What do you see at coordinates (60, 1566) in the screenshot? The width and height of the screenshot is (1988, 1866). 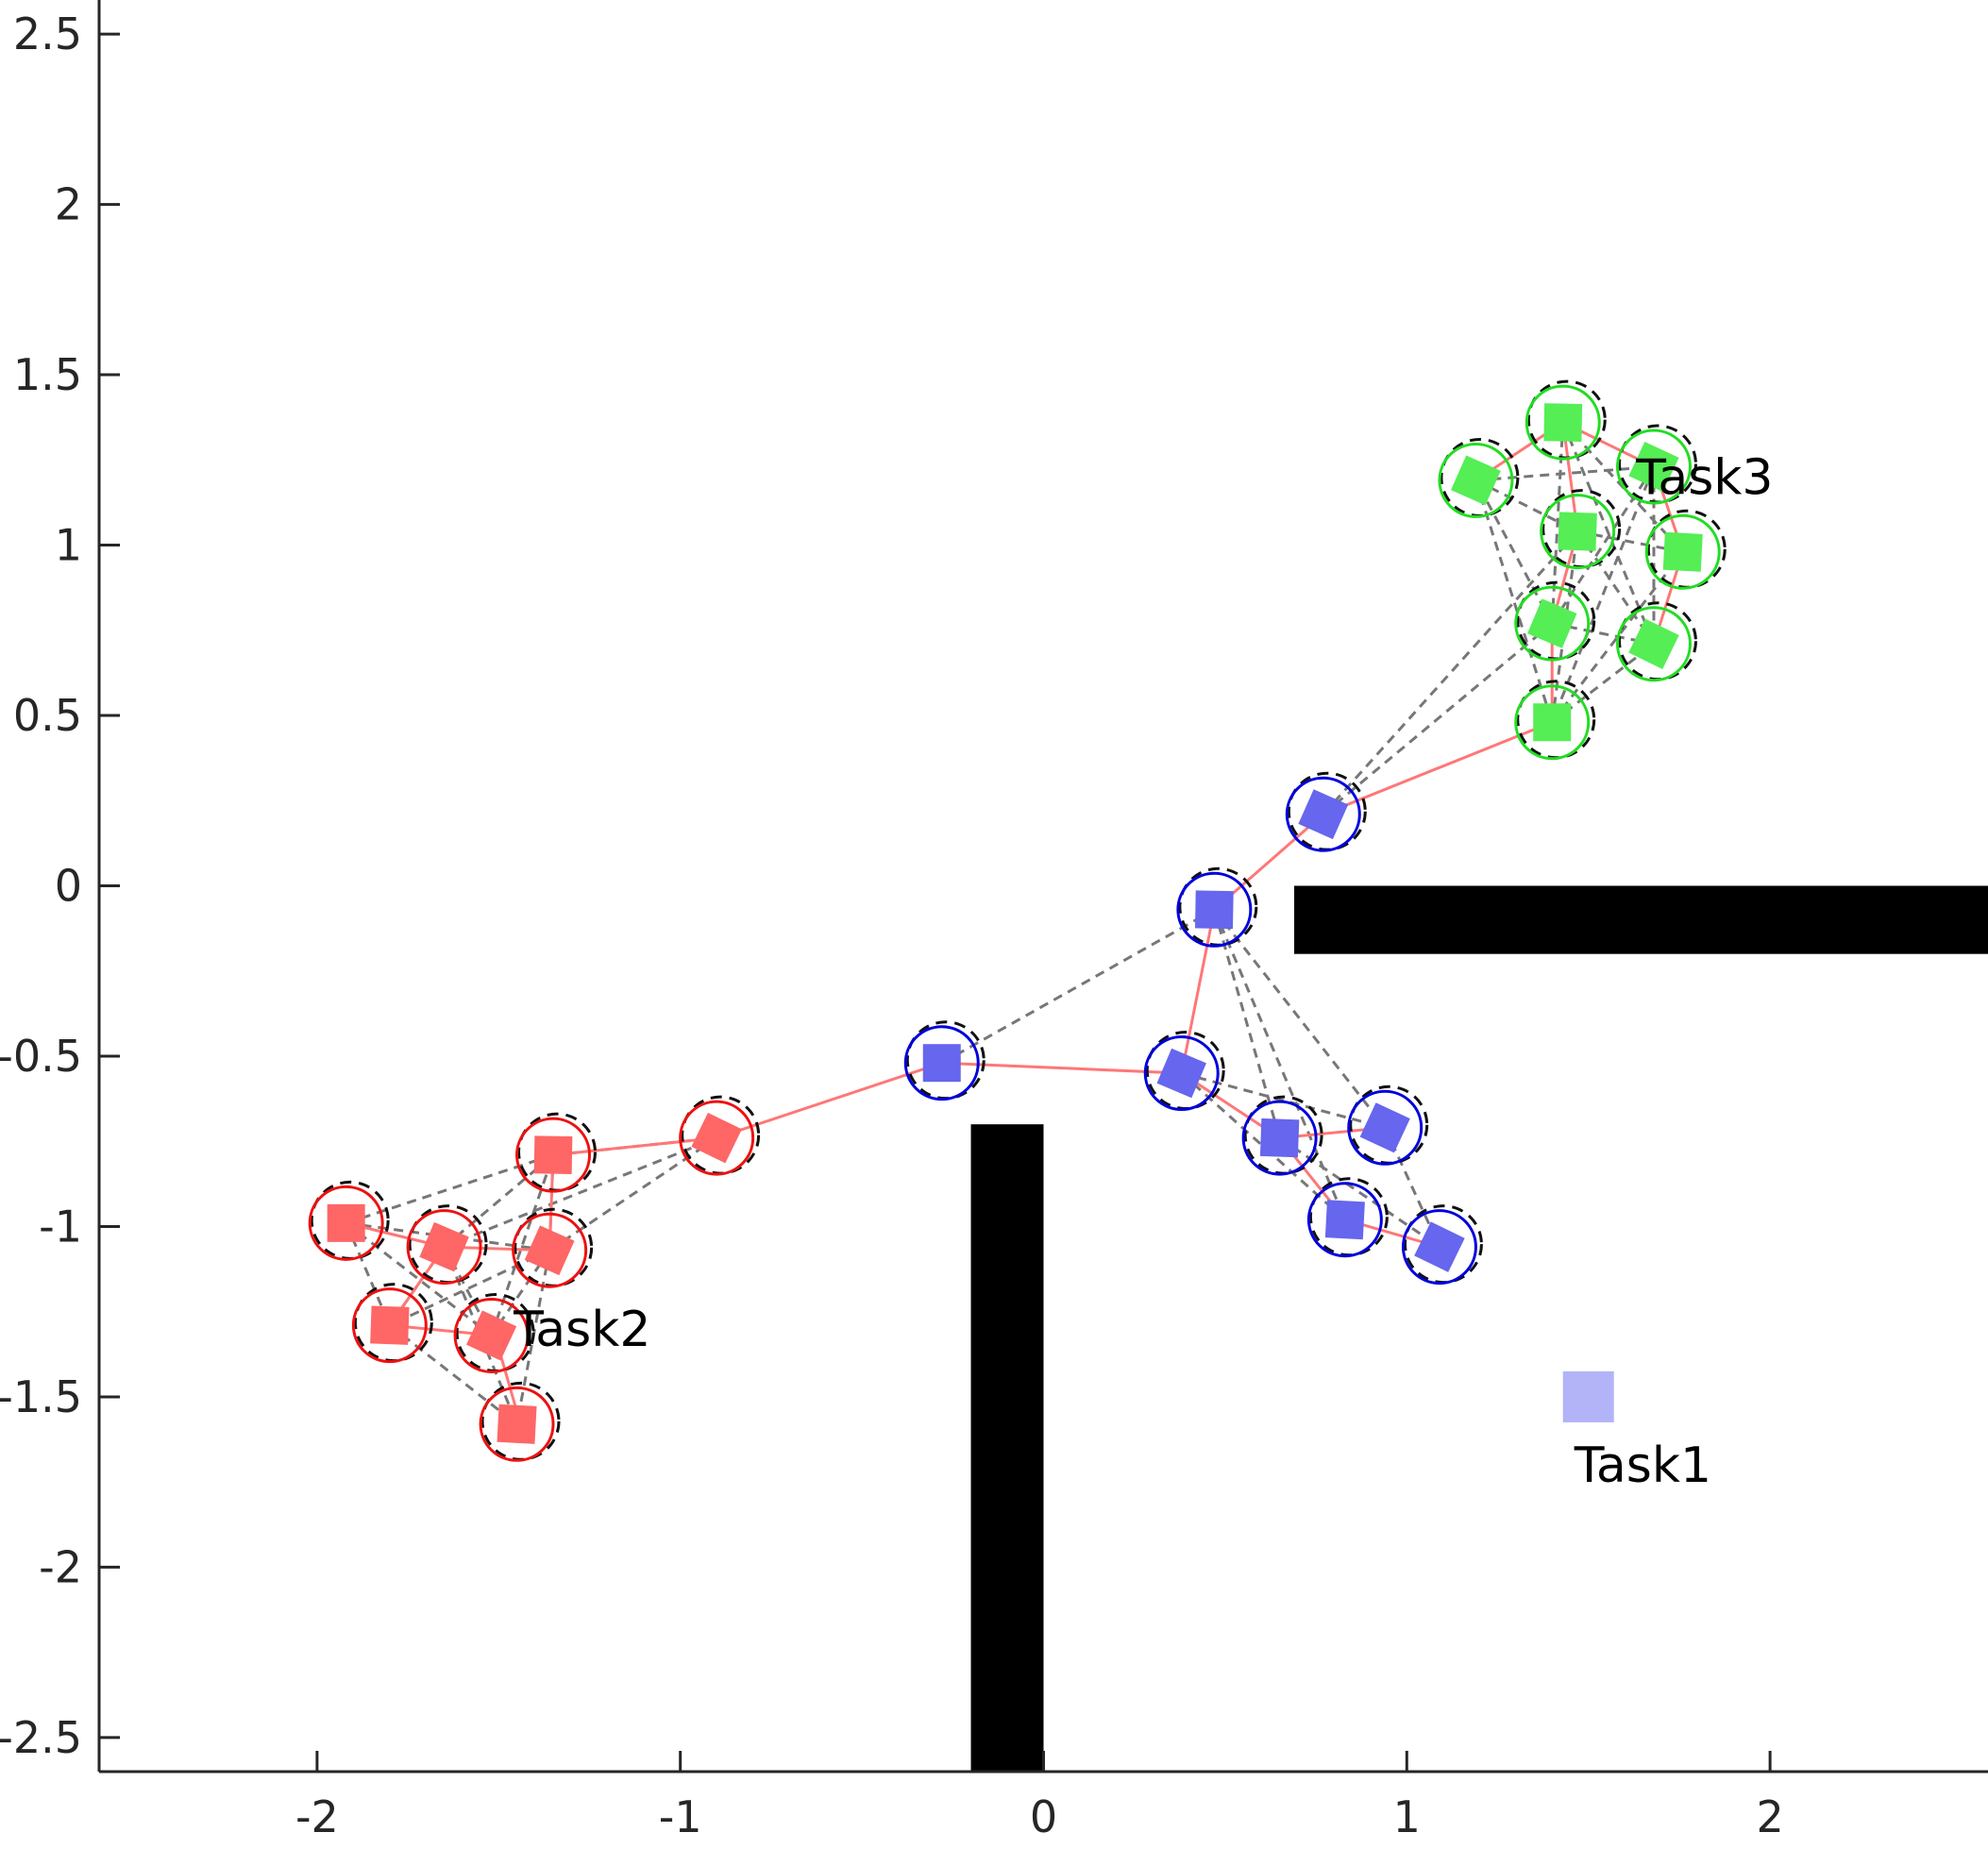 I see `y-tick-label: -2` at bounding box center [60, 1566].